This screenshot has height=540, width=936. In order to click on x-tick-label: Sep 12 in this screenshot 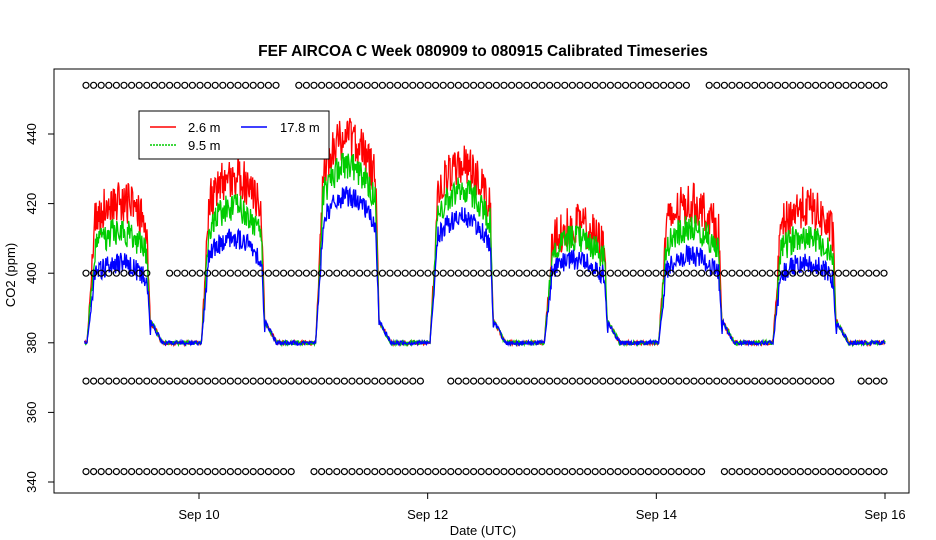, I will do `click(427, 514)`.